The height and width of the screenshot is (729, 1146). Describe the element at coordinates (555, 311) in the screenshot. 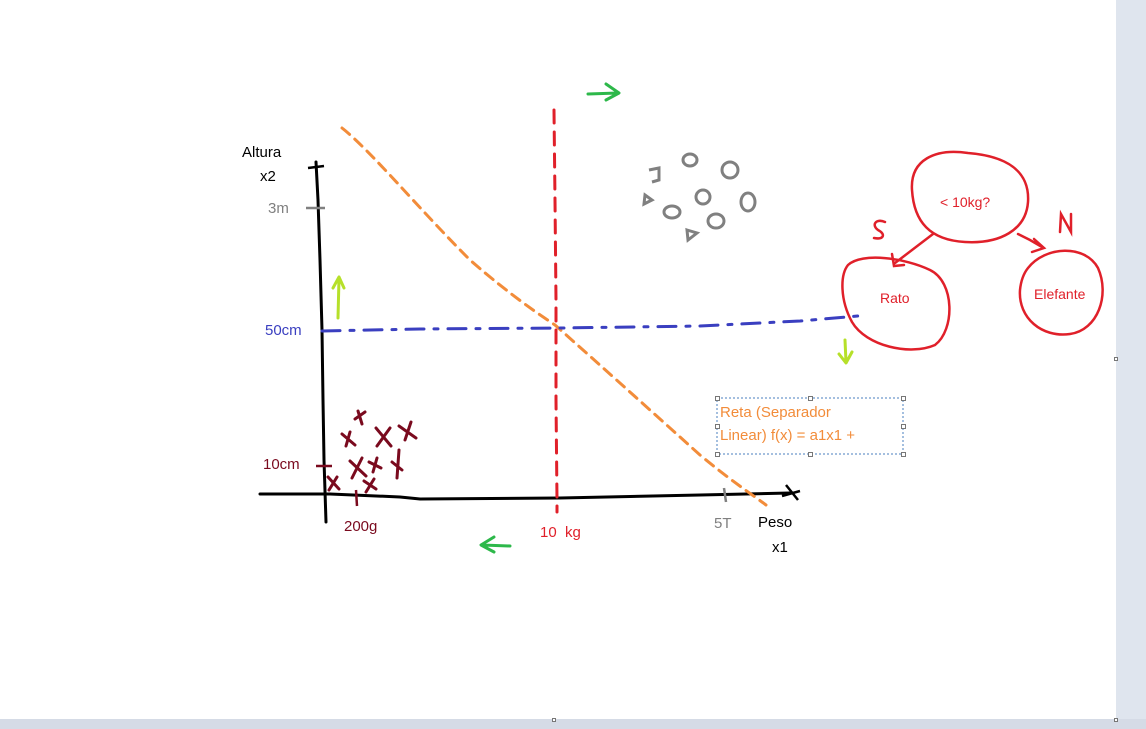

I see `red-threshold-line` at that location.